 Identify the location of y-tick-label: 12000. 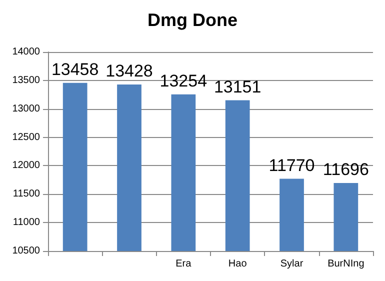
(26, 166).